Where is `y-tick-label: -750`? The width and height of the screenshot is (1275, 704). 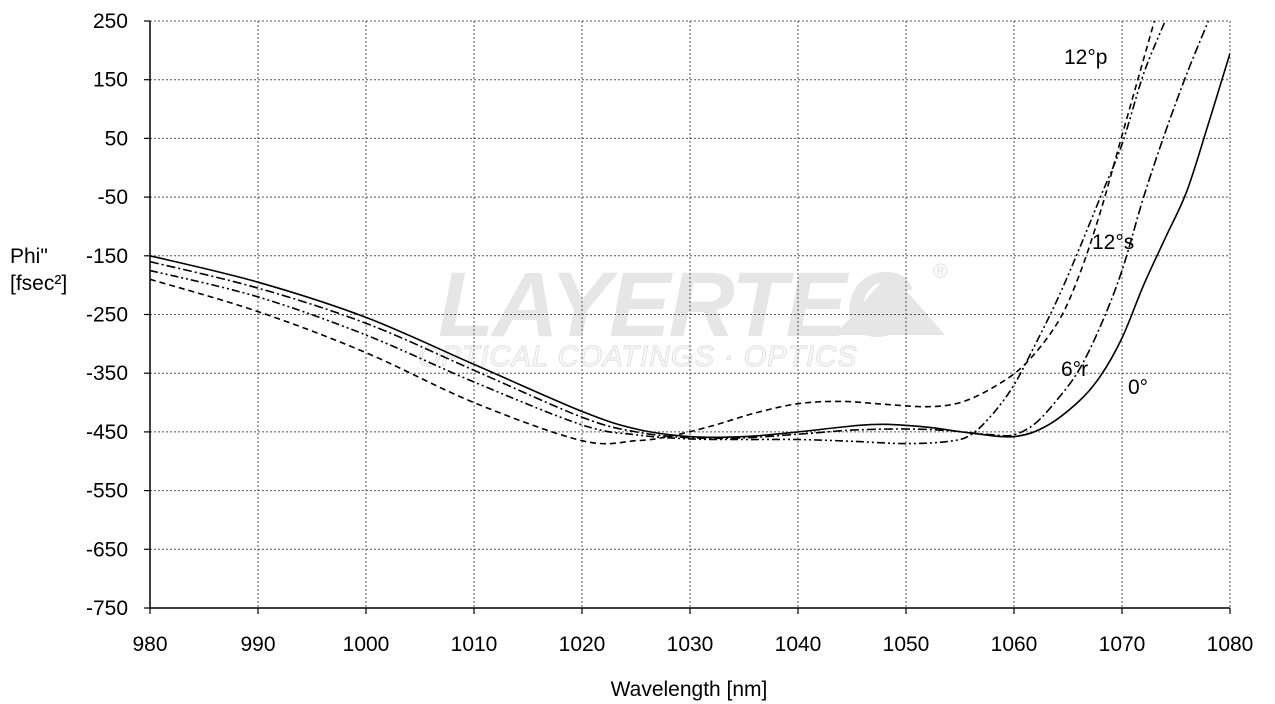 y-tick-label: -750 is located at coordinates (107, 608).